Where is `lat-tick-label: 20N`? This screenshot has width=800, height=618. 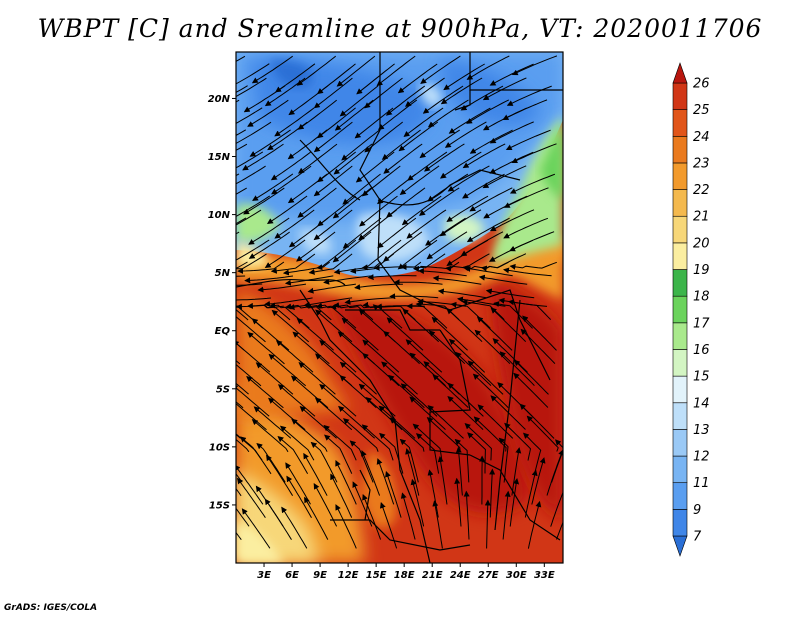
lat-tick-label: 20N is located at coordinates (219, 99).